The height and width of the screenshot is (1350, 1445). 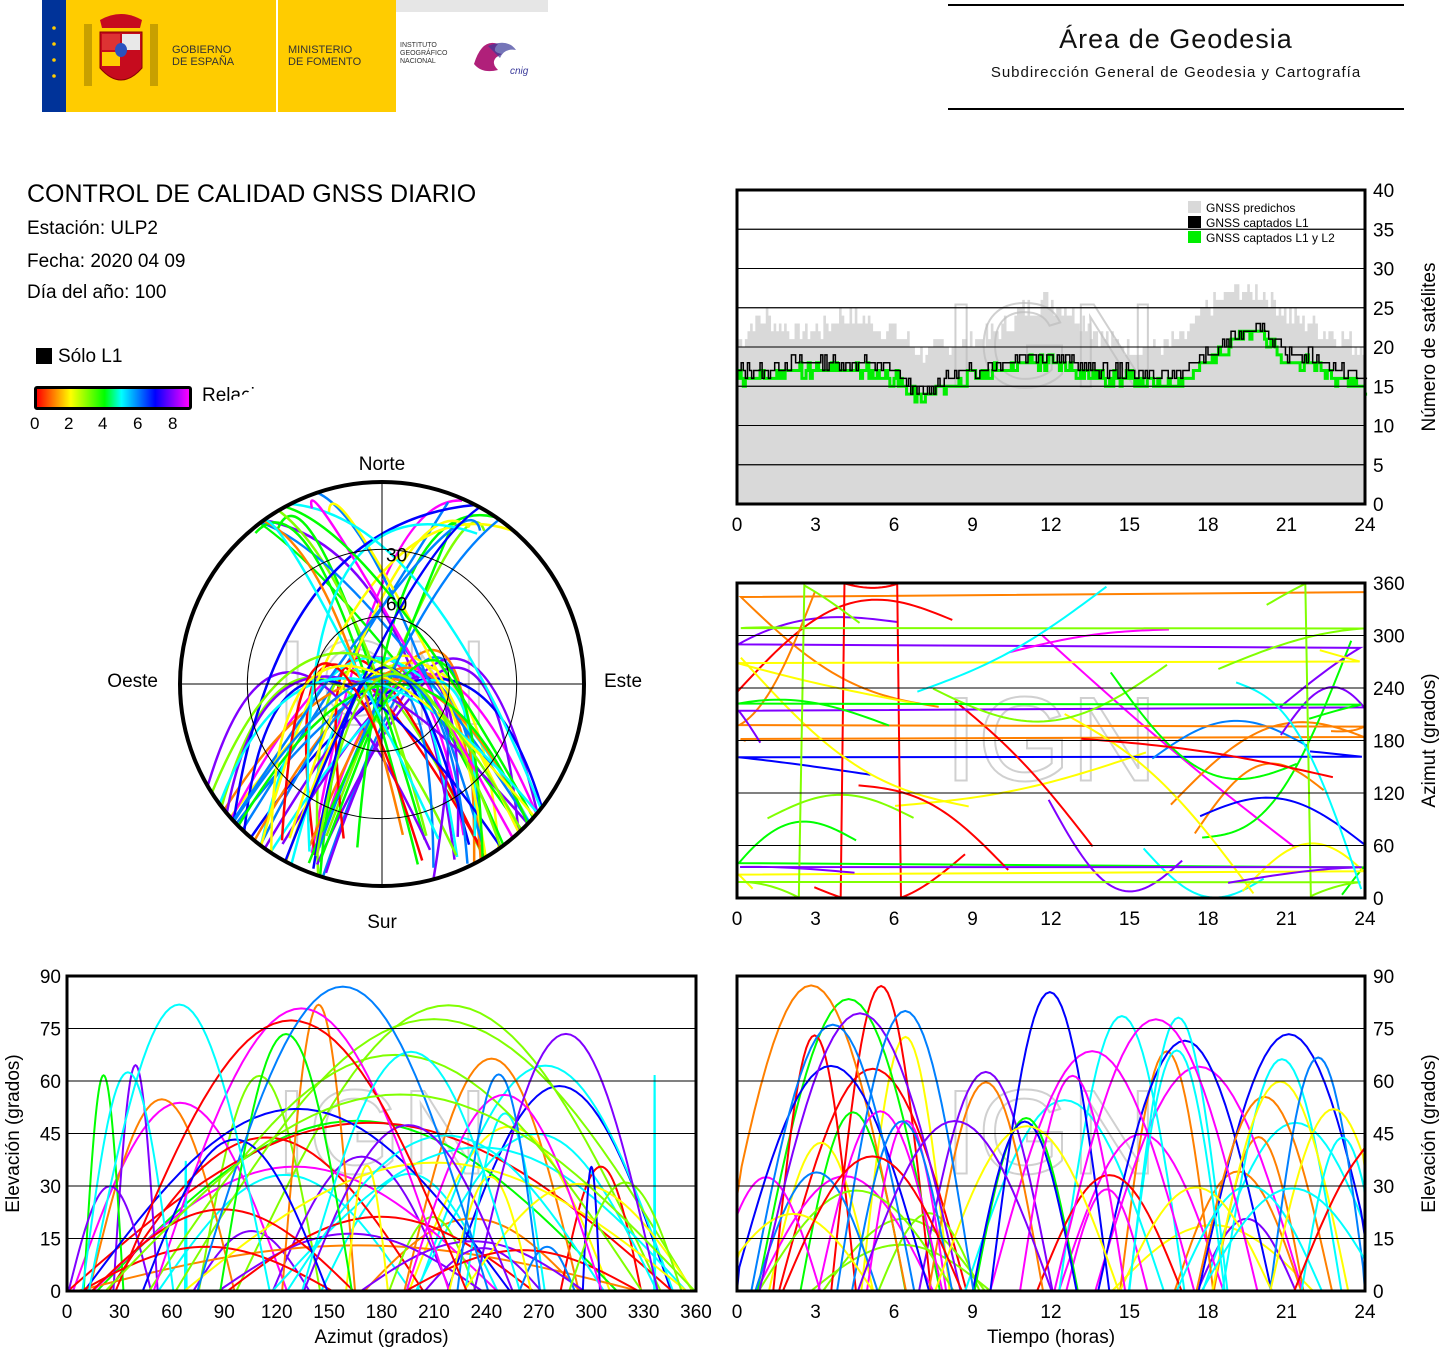 I want to click on ministerio-block: MINISTERIO DE FOMENTO, so click(x=337, y=56).